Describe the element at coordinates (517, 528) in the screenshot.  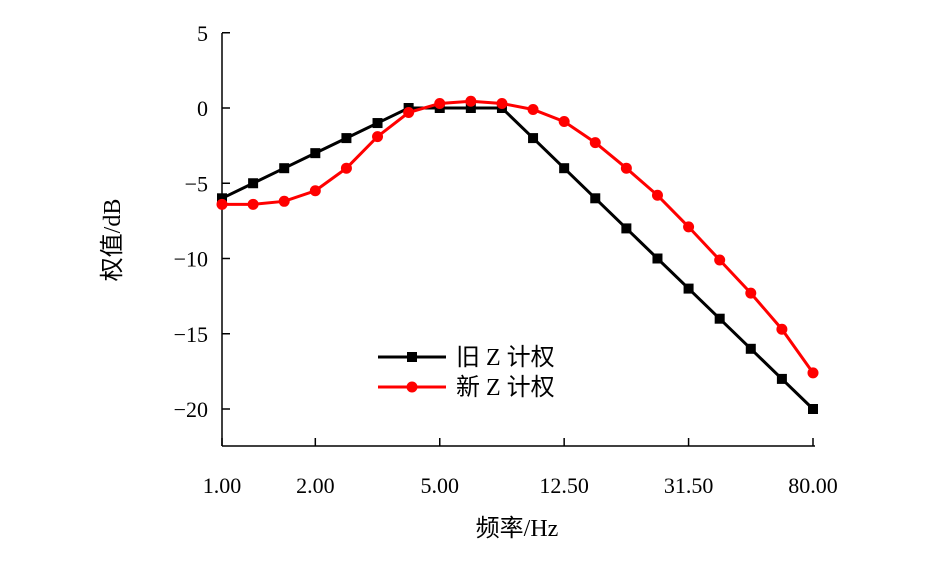
I see `x-axis-label: 频率/Hz` at that location.